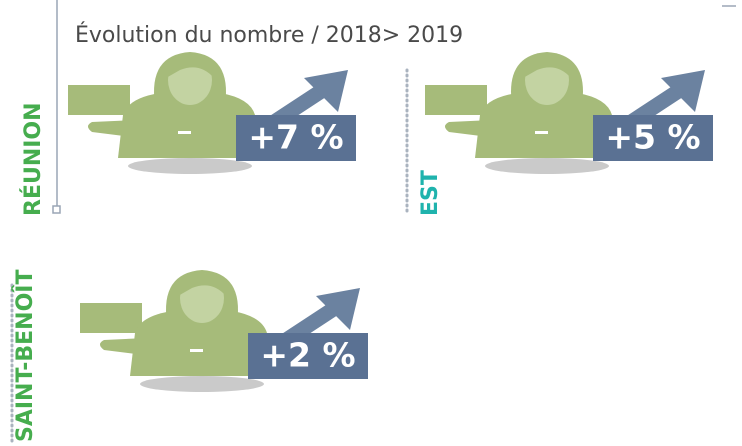  I want to click on panel: +7 %, so click(212, 113).